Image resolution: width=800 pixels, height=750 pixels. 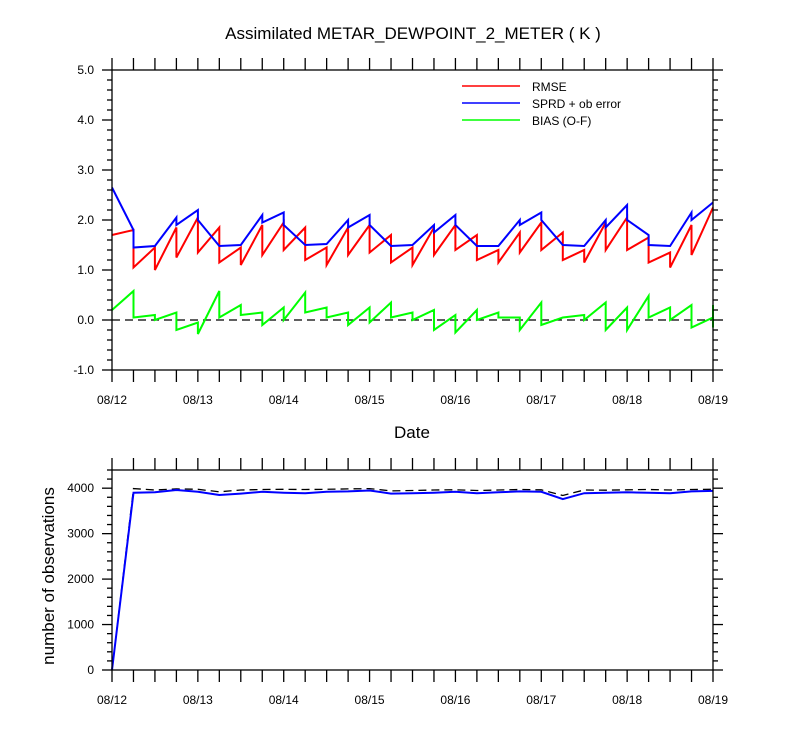 I want to click on series-sprd-ob-error, so click(x=412, y=218).